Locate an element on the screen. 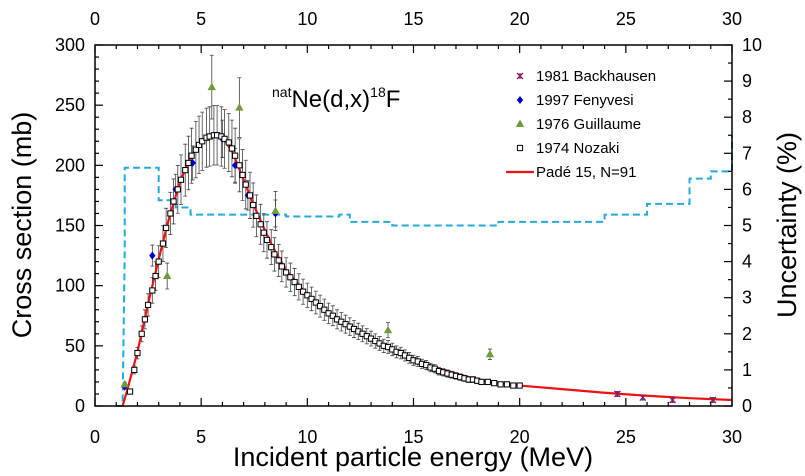  x-top-tick-label: 15 is located at coordinates (413, 19).